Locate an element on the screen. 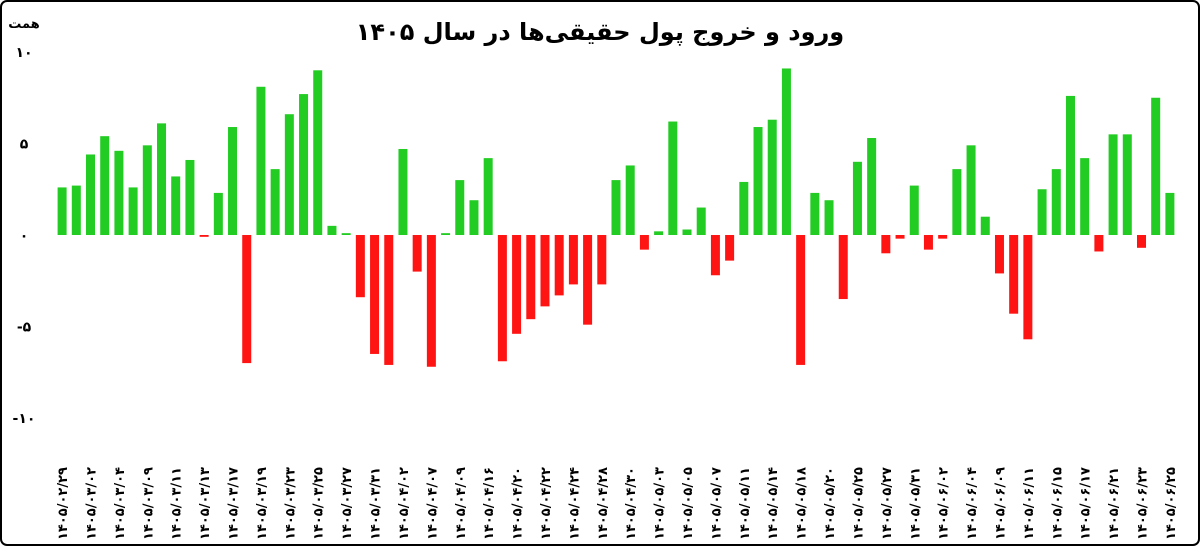 The height and width of the screenshot is (546, 1200). x-tick-label: ۱۴۰۵/۰۳/۰۲ is located at coordinates (92, 503).